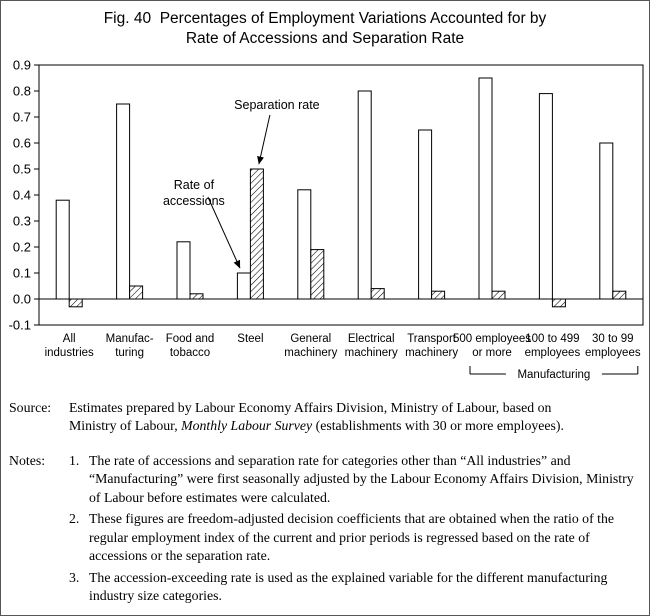 This screenshot has height=616, width=650. Describe the element at coordinates (492, 339) in the screenshot. I see `x-category-label: 500 employees` at that location.